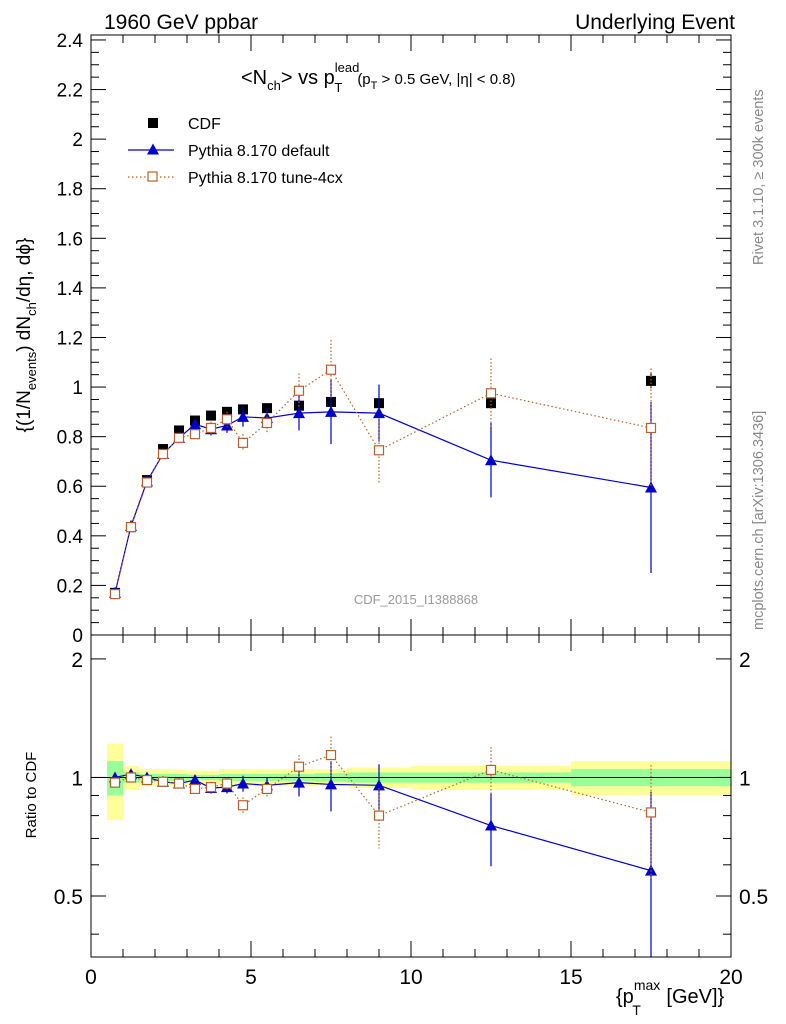 This screenshot has width=786, height=1024. Describe the element at coordinates (204, 124) in the screenshot. I see `legend-label-cdf: CDF` at that location.